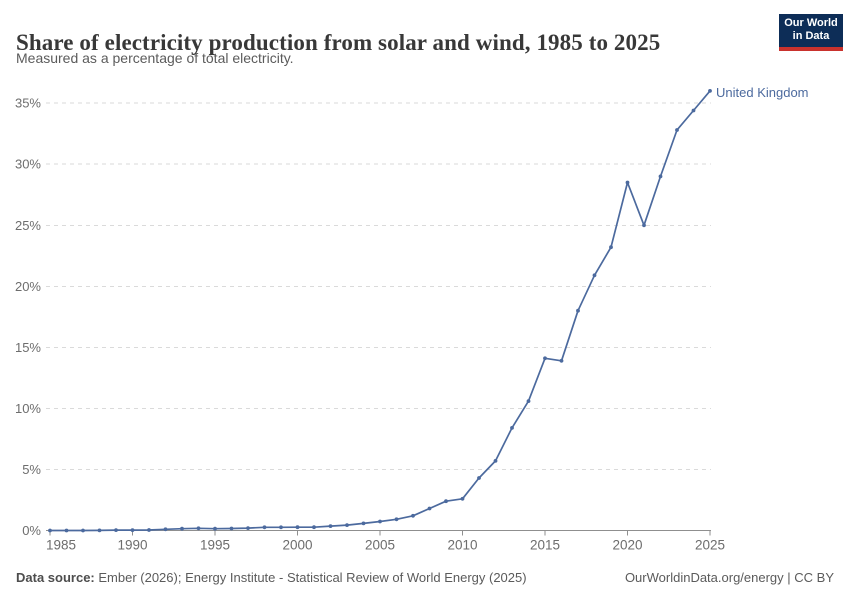 The width and height of the screenshot is (850, 600). What do you see at coordinates (28, 347) in the screenshot?
I see `y-axis-tick-label: 15%` at bounding box center [28, 347].